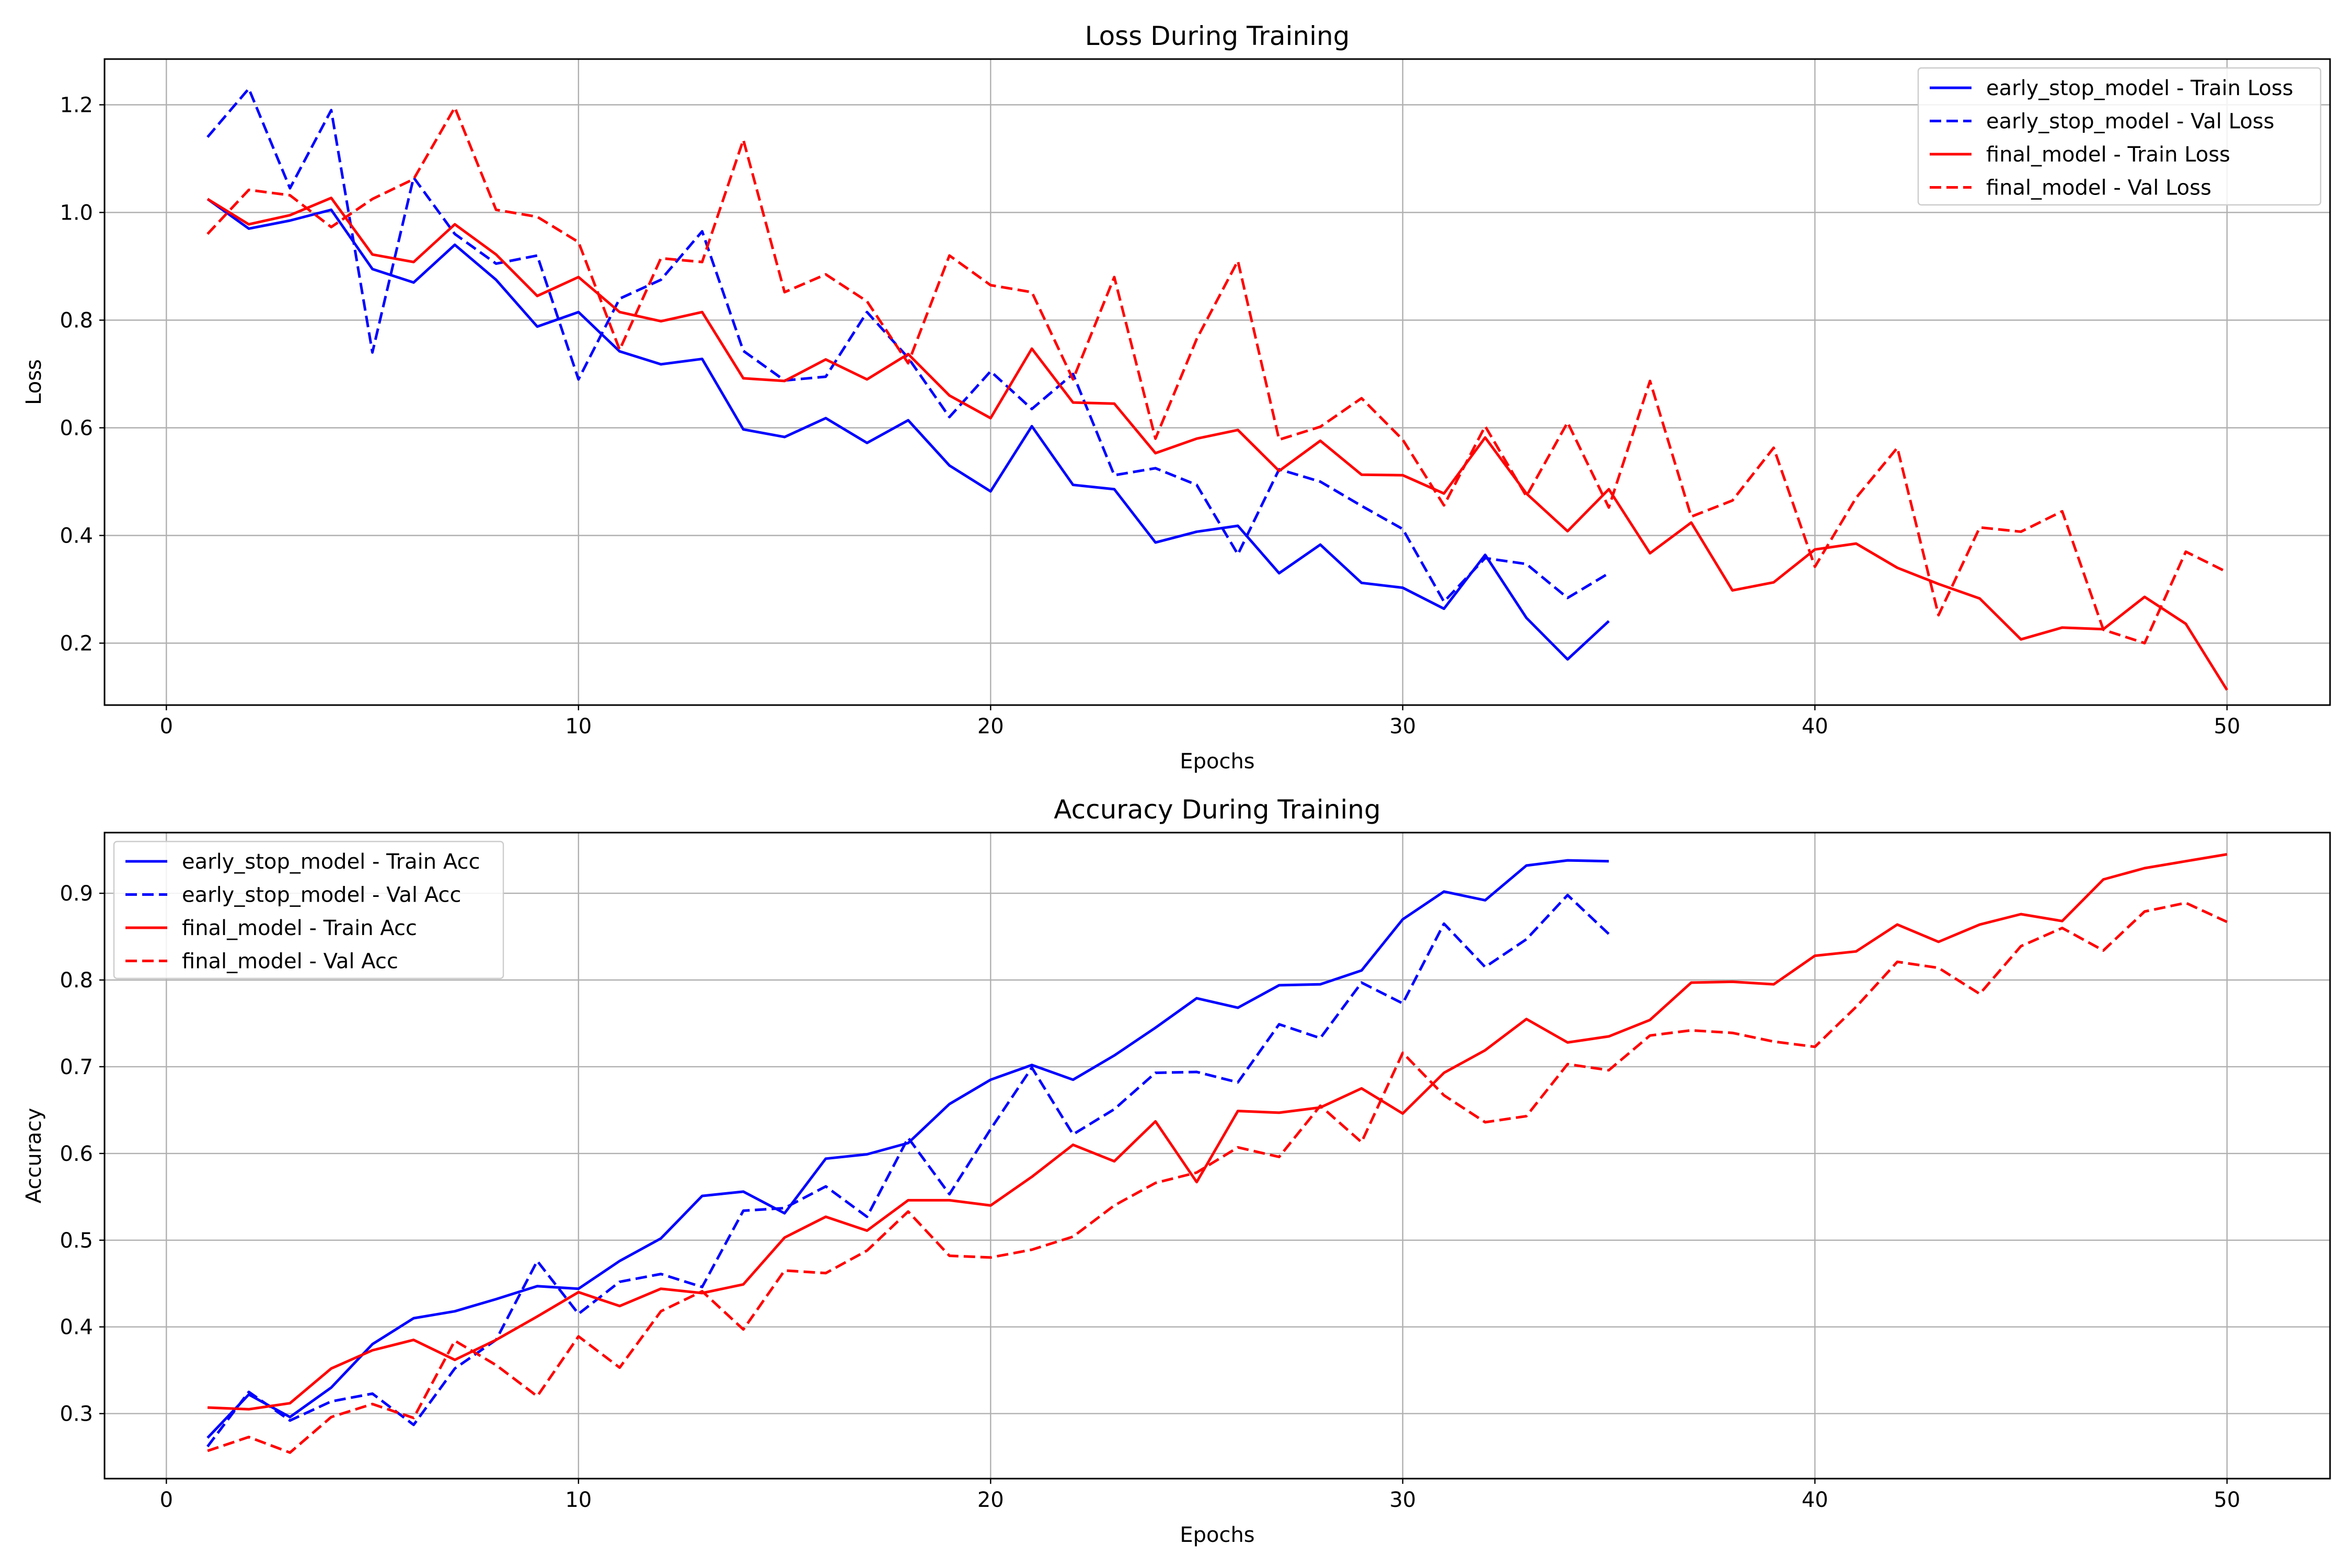 This screenshot has height=1568, width=2352. What do you see at coordinates (2098, 188) in the screenshot?
I see `legend-label: final_model - Val Loss` at bounding box center [2098, 188].